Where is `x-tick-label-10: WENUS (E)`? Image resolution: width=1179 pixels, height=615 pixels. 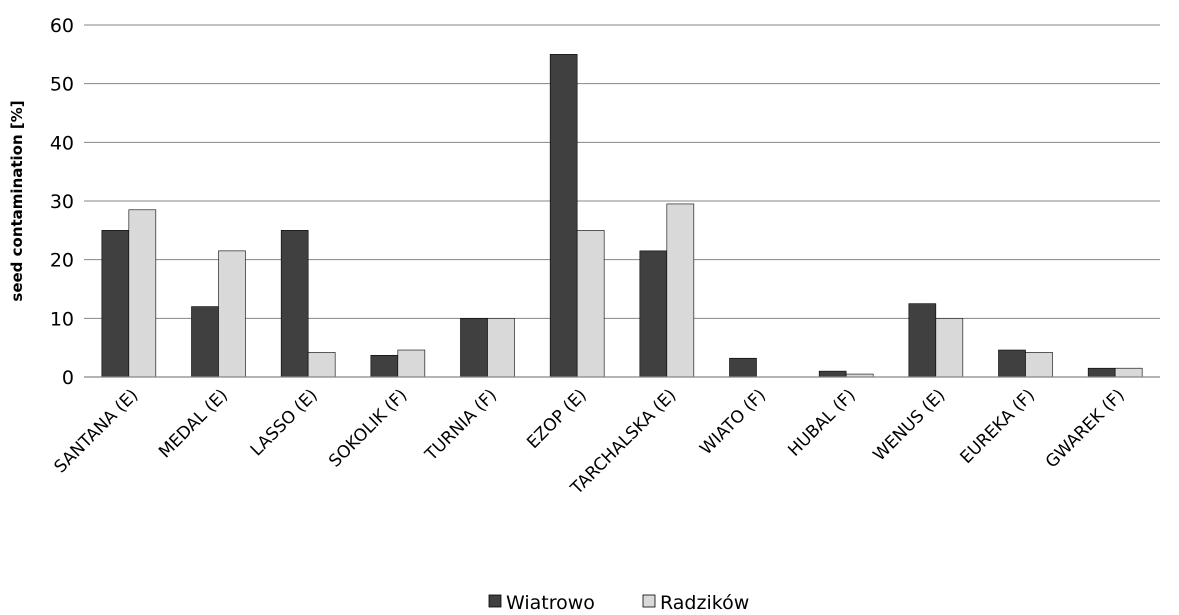
x-tick-label-10: WENUS (E) is located at coordinates (910, 425).